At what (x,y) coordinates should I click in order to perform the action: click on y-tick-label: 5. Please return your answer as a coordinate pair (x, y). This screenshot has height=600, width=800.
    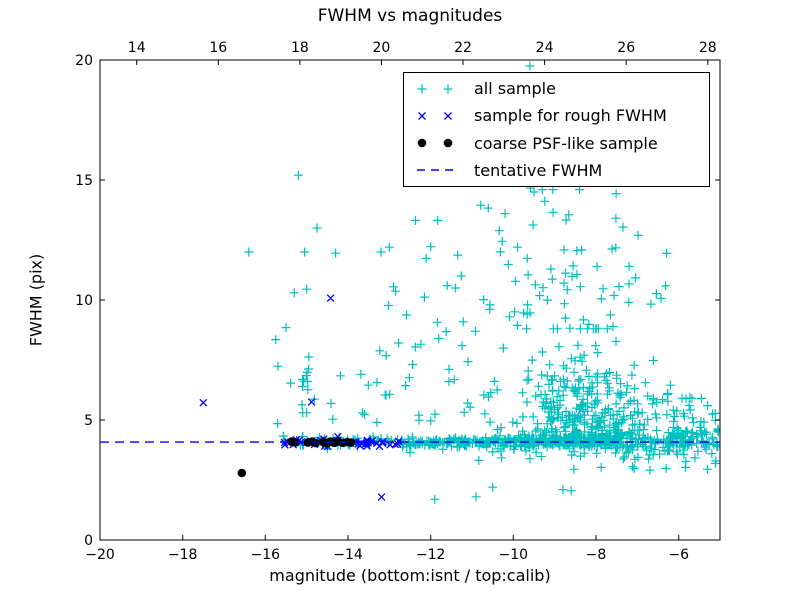
    Looking at the image, I should click on (88, 421).